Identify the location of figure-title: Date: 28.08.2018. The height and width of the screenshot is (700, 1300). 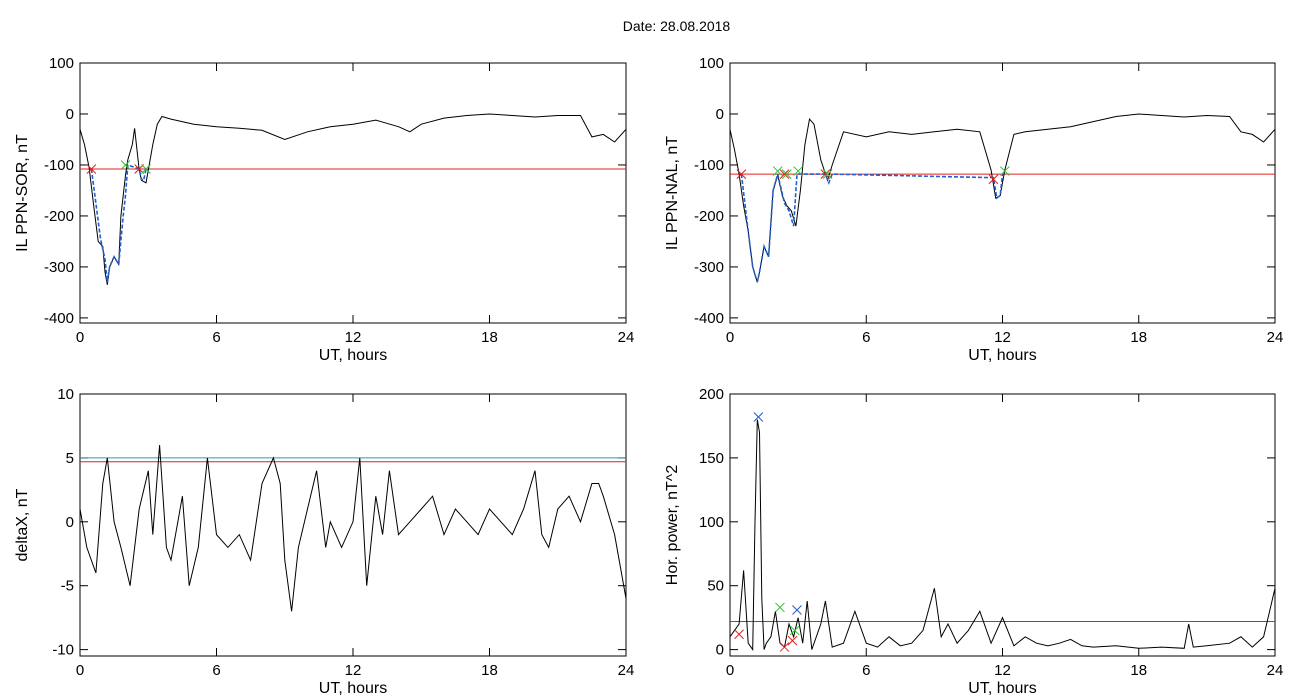
(650, 26).